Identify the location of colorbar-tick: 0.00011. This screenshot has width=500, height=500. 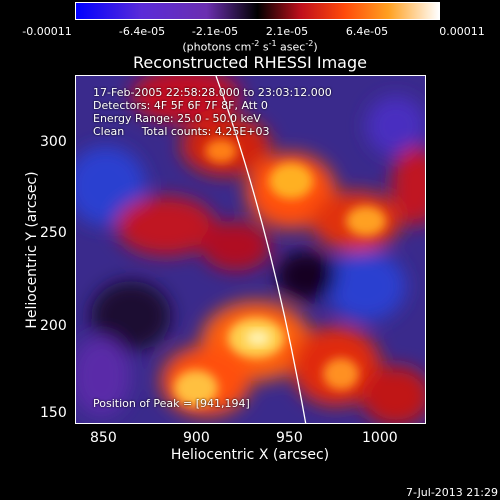
(462, 31).